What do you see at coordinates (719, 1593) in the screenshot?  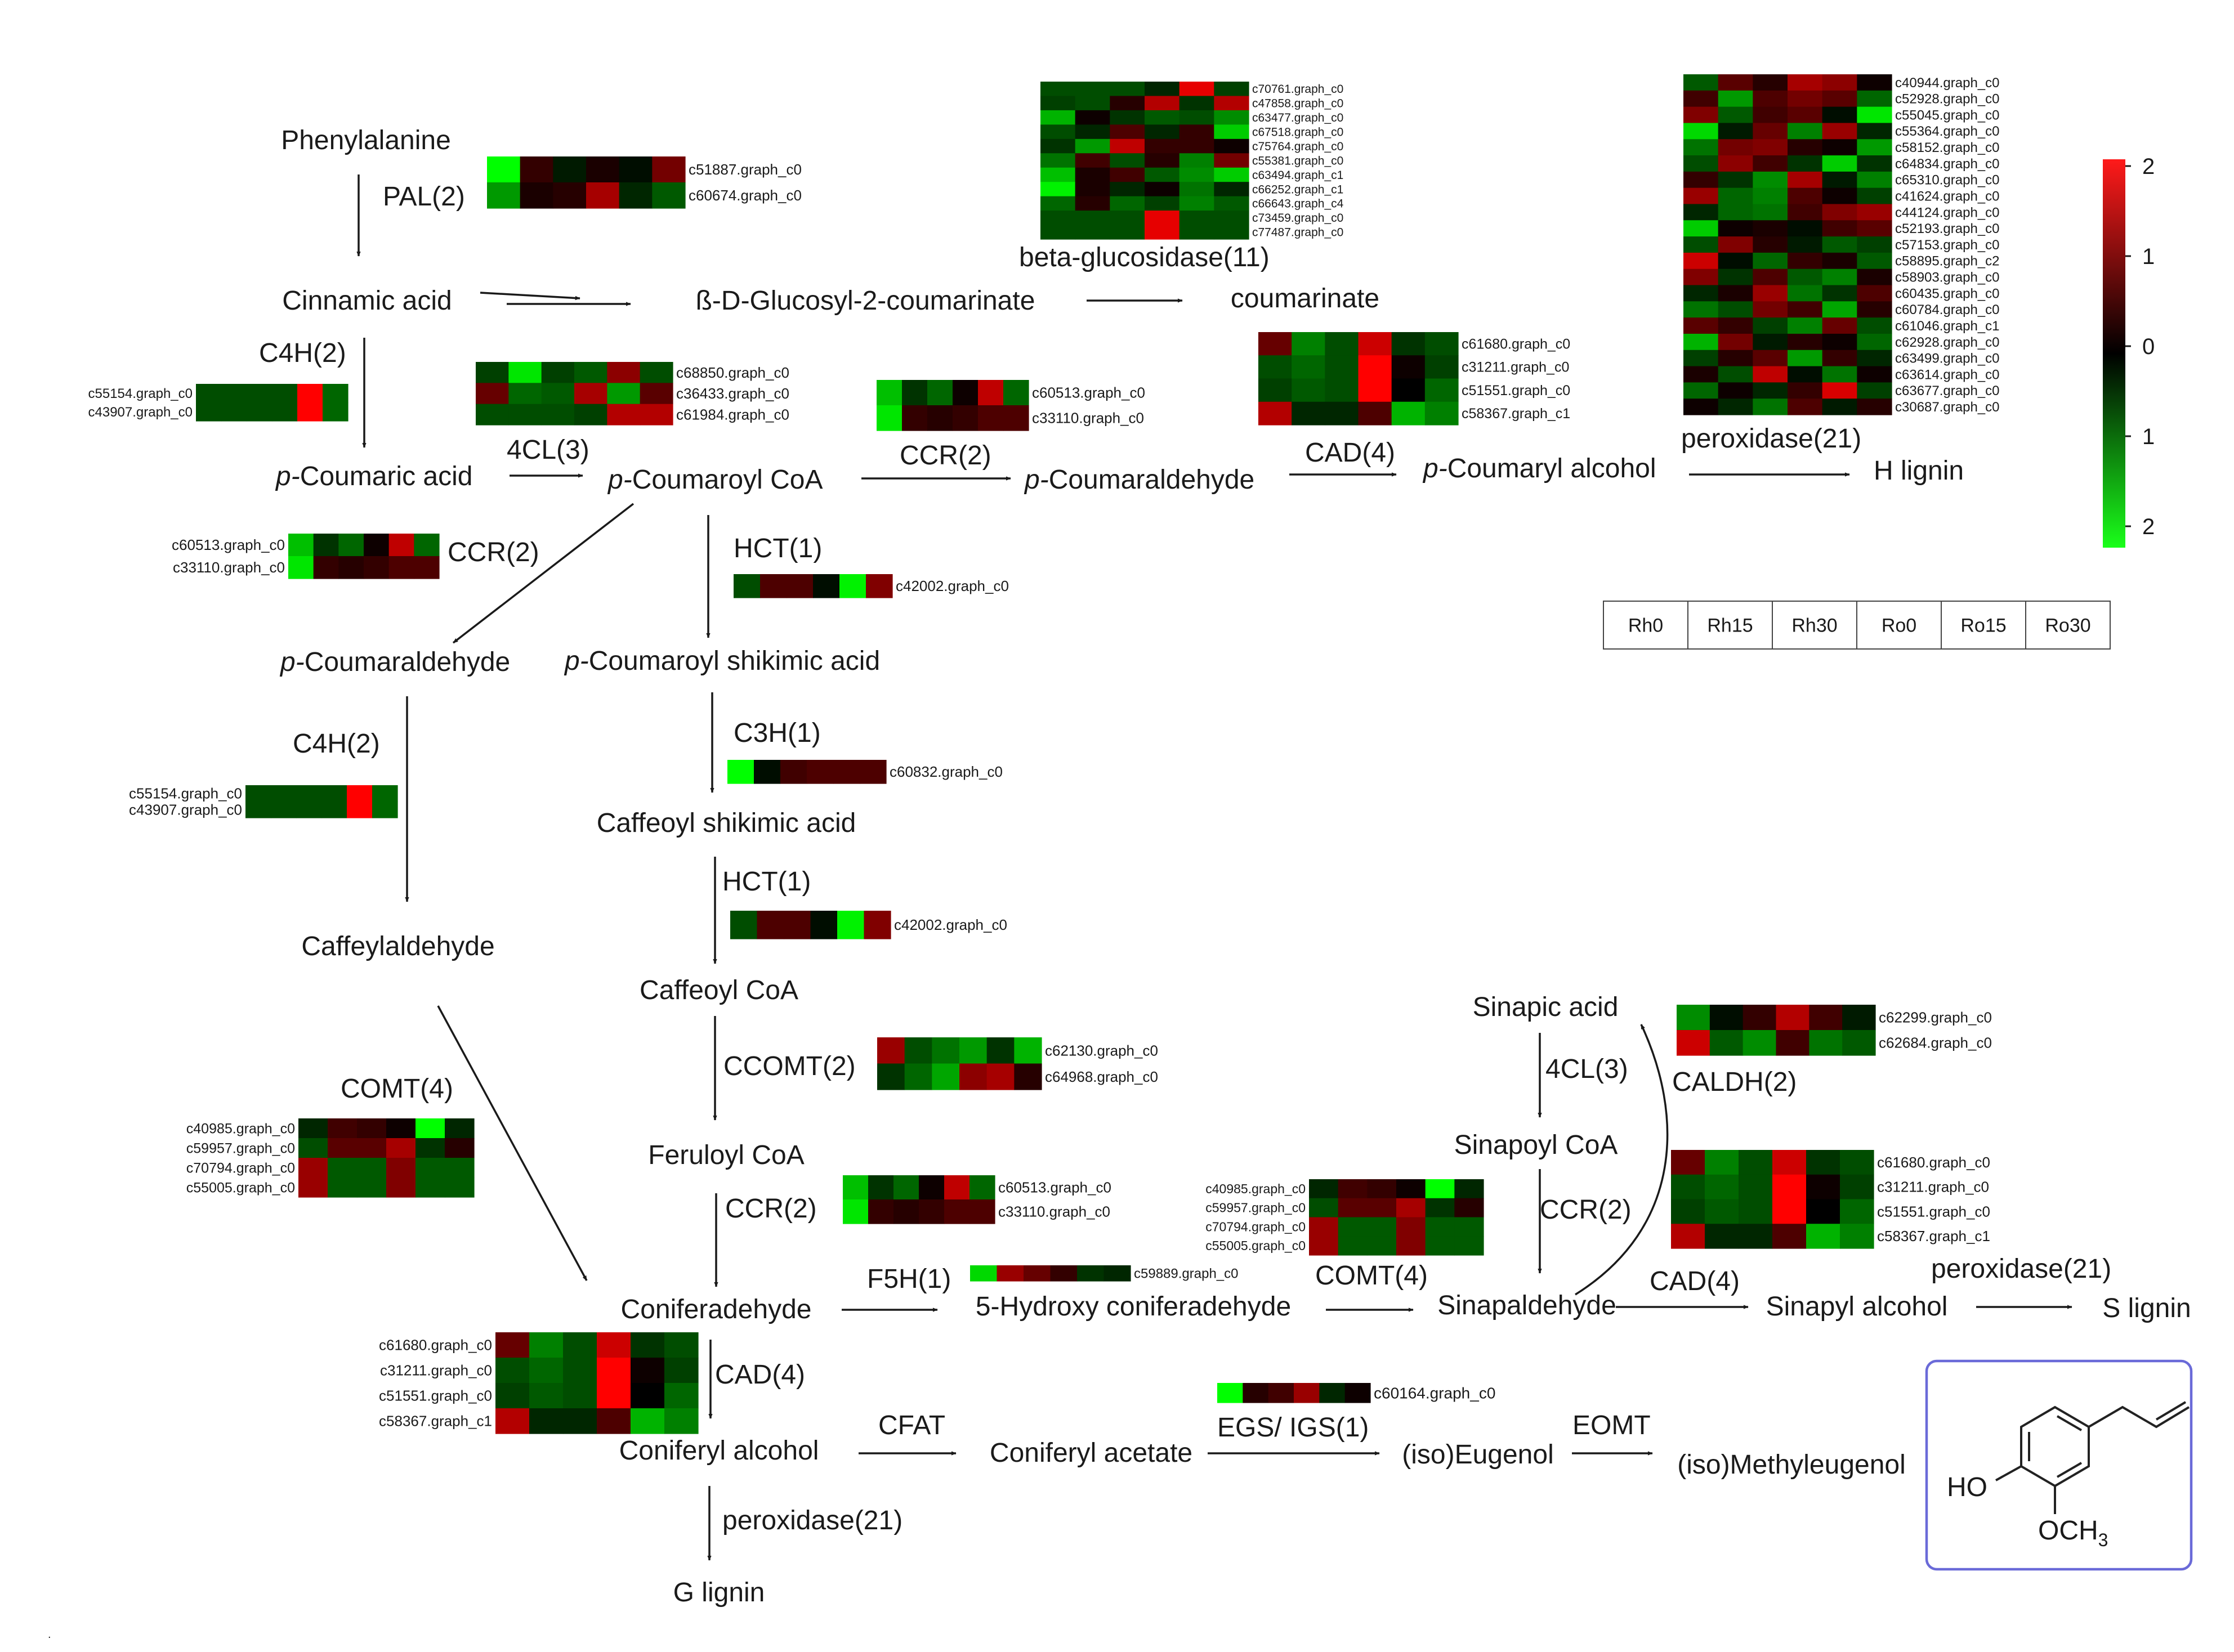 I see `compound-g-lignin: G lignin` at bounding box center [719, 1593].